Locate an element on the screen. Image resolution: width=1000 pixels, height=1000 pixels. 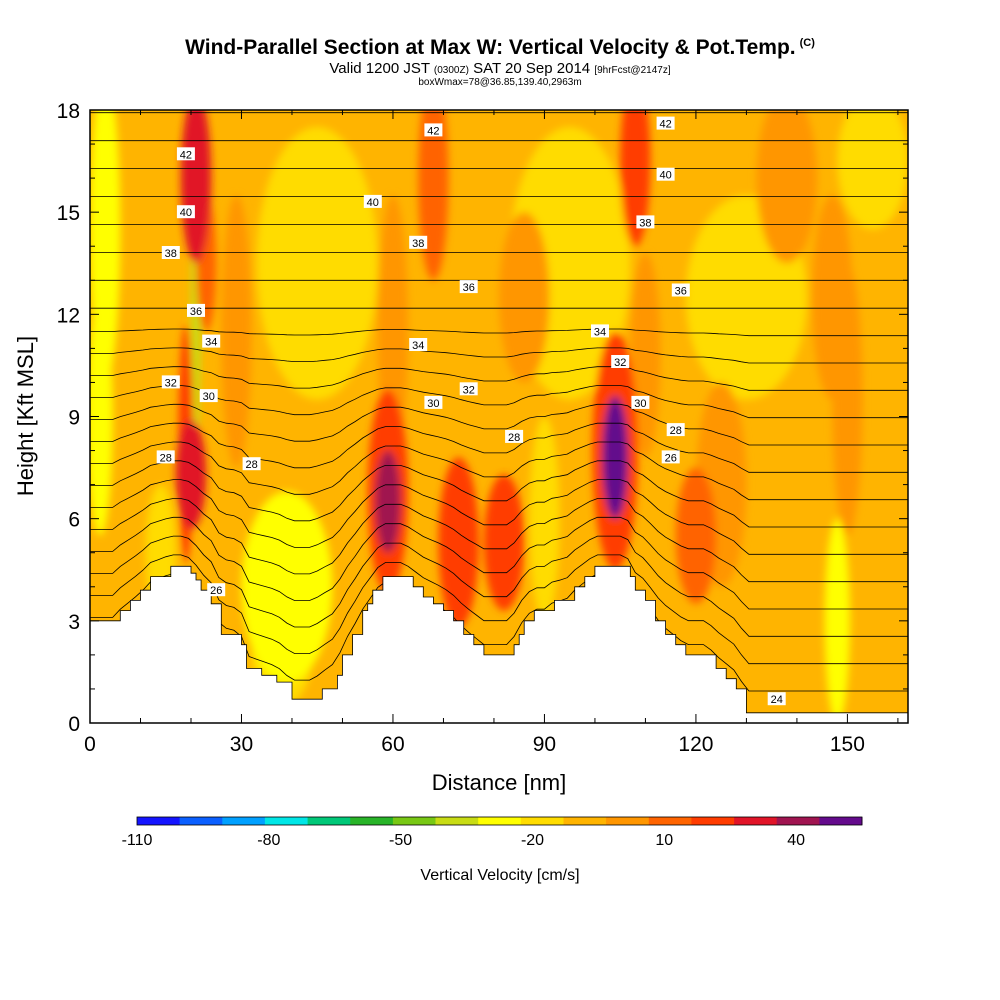
contour-label-text: 38 is located at coordinates (418, 244).